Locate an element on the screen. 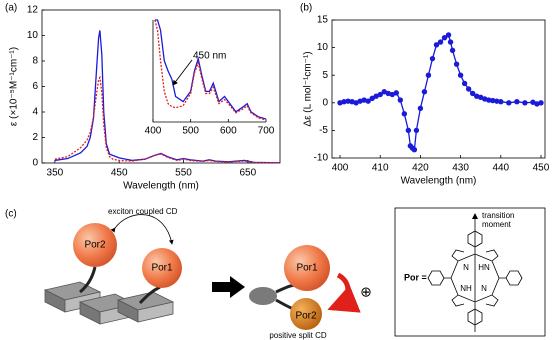  atom: HN is located at coordinates (484, 267).